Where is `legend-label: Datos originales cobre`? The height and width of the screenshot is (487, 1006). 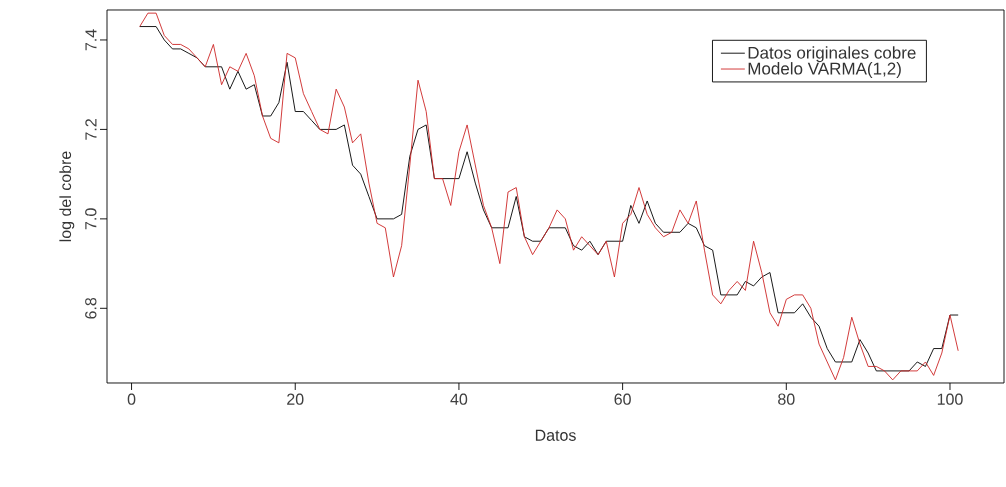 legend-label: Datos originales cobre is located at coordinates (832, 54).